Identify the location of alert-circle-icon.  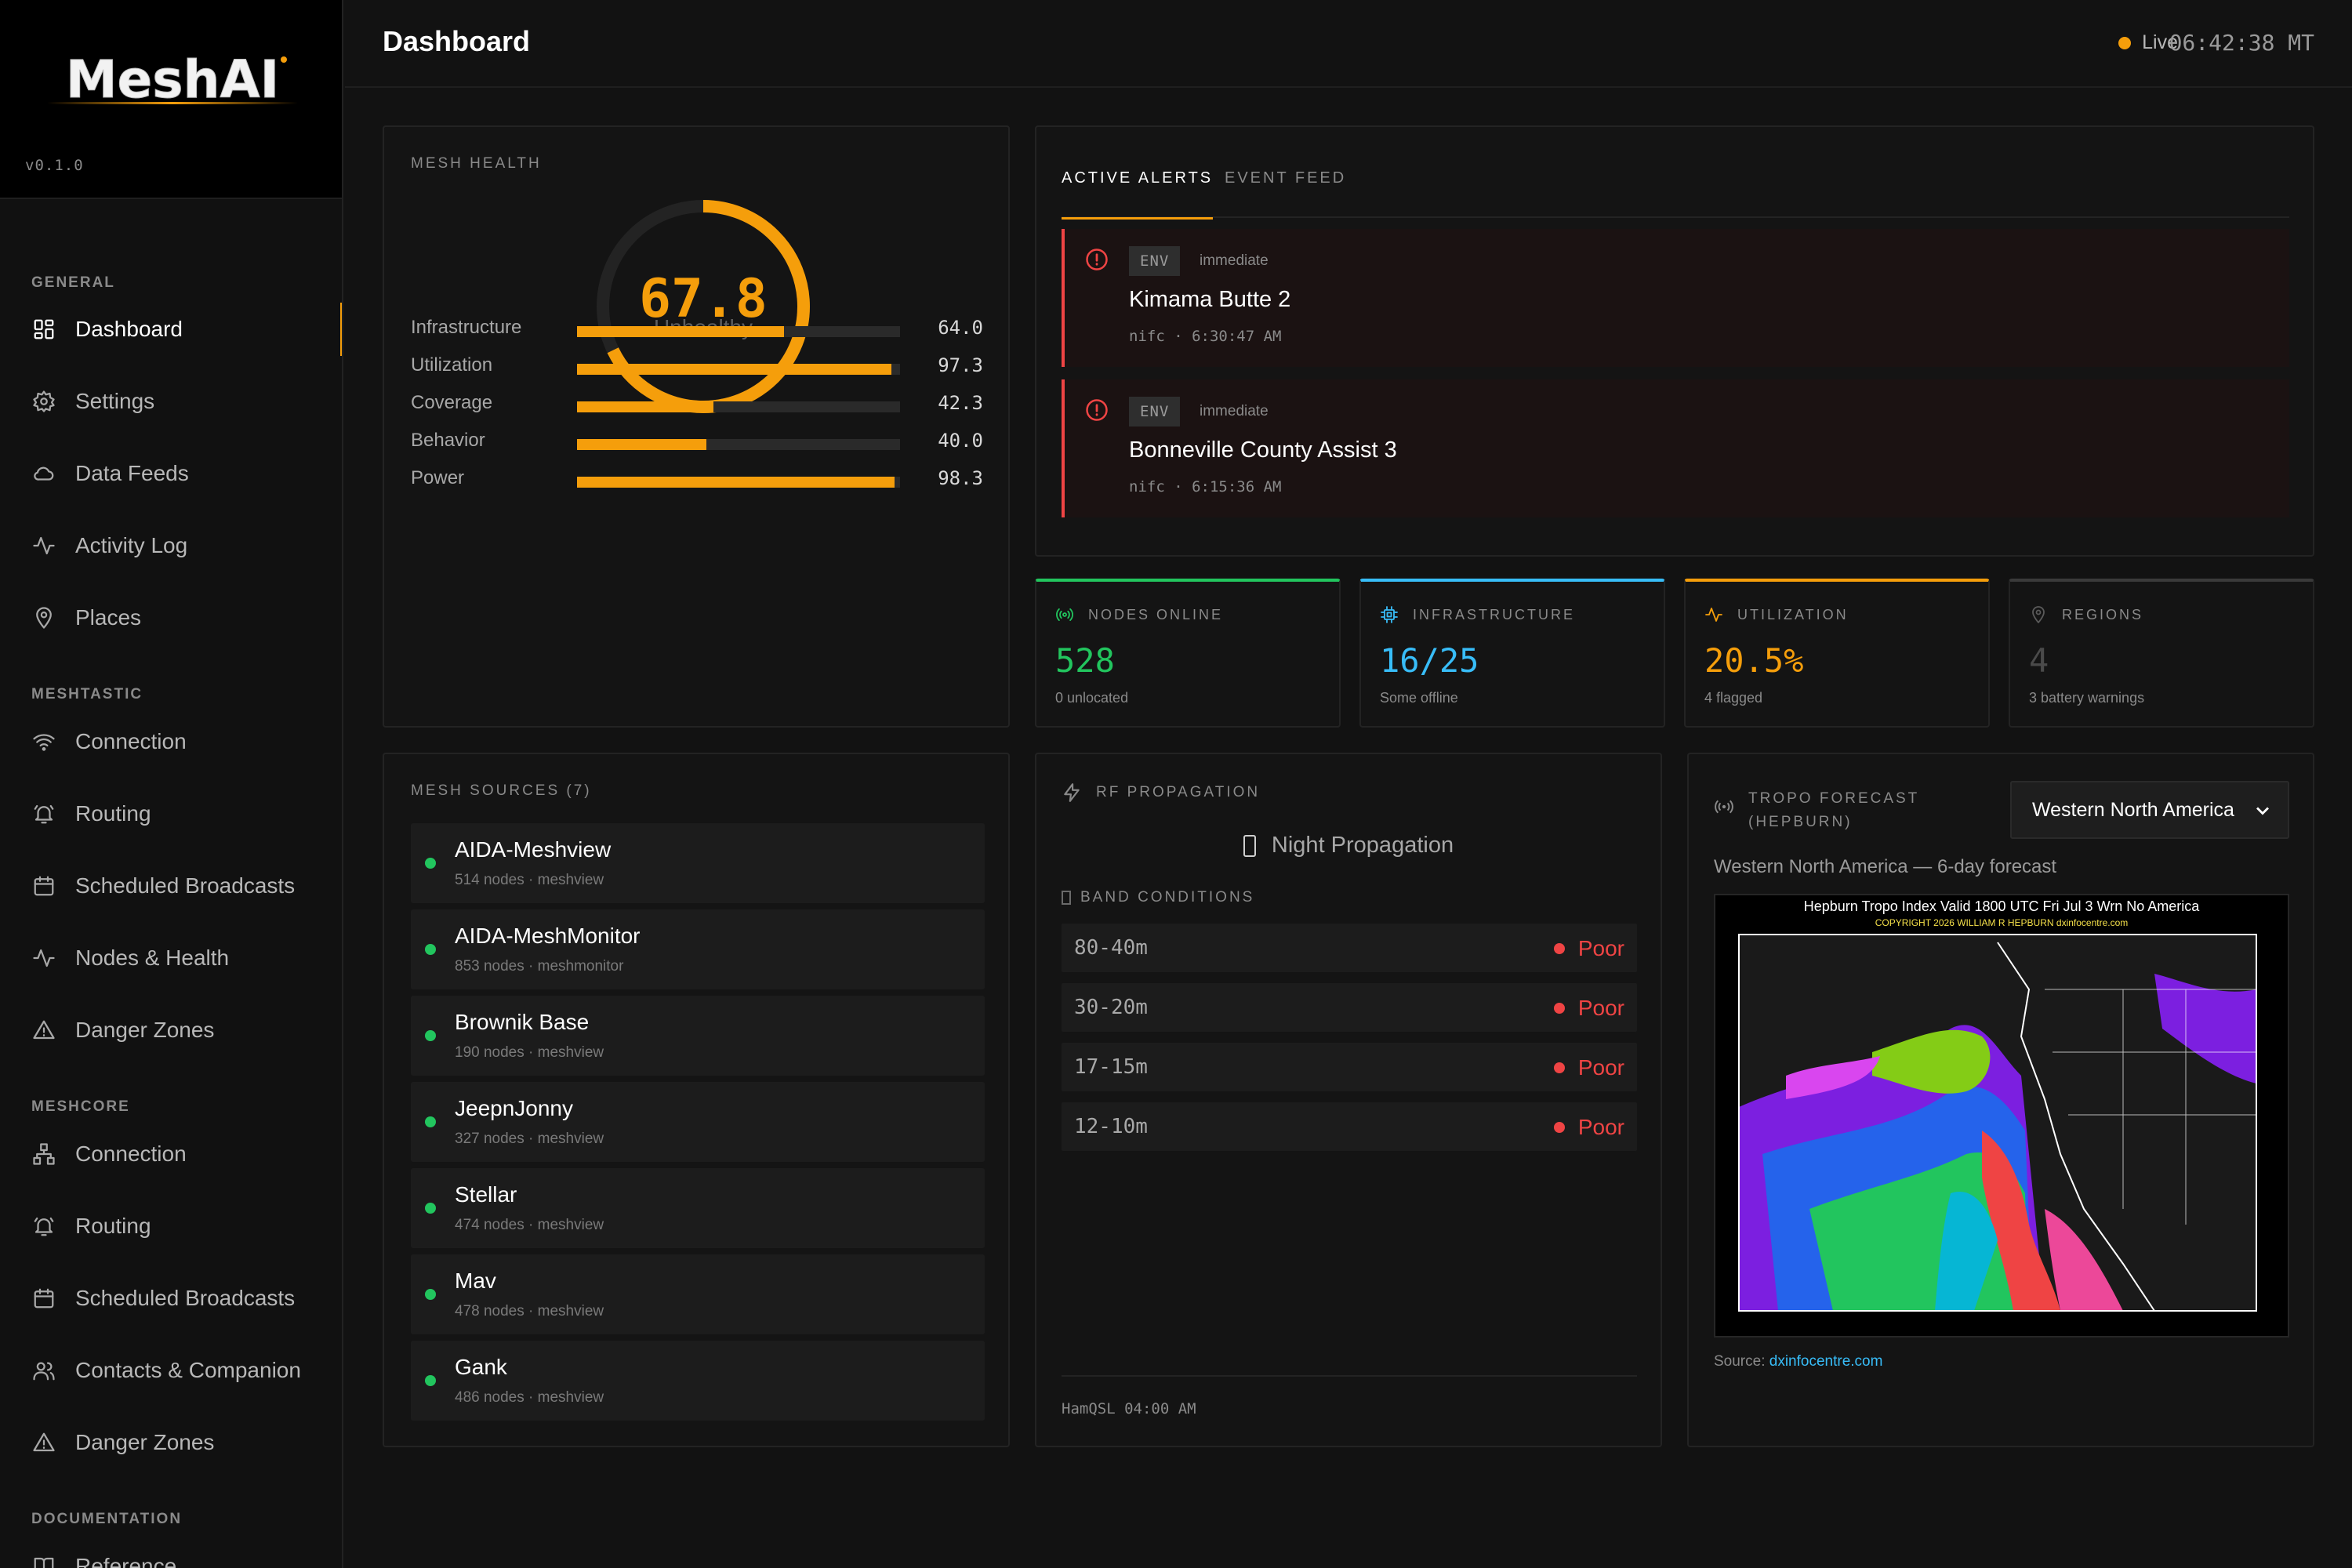
(1097, 410).